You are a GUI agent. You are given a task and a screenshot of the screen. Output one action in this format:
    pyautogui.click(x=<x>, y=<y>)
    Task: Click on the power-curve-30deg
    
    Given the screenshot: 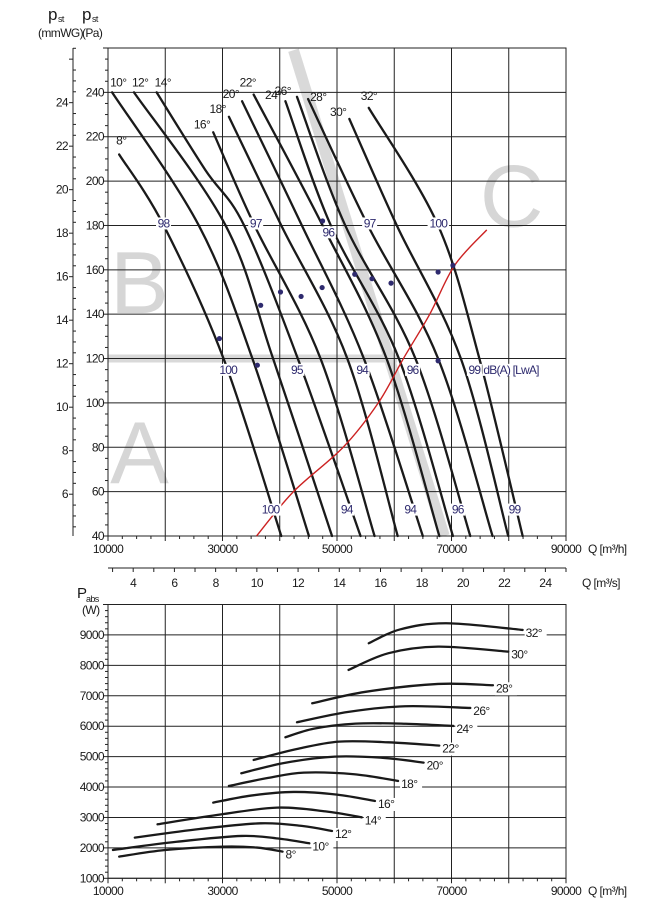 What is the action you would take?
    pyautogui.click(x=428, y=658)
    